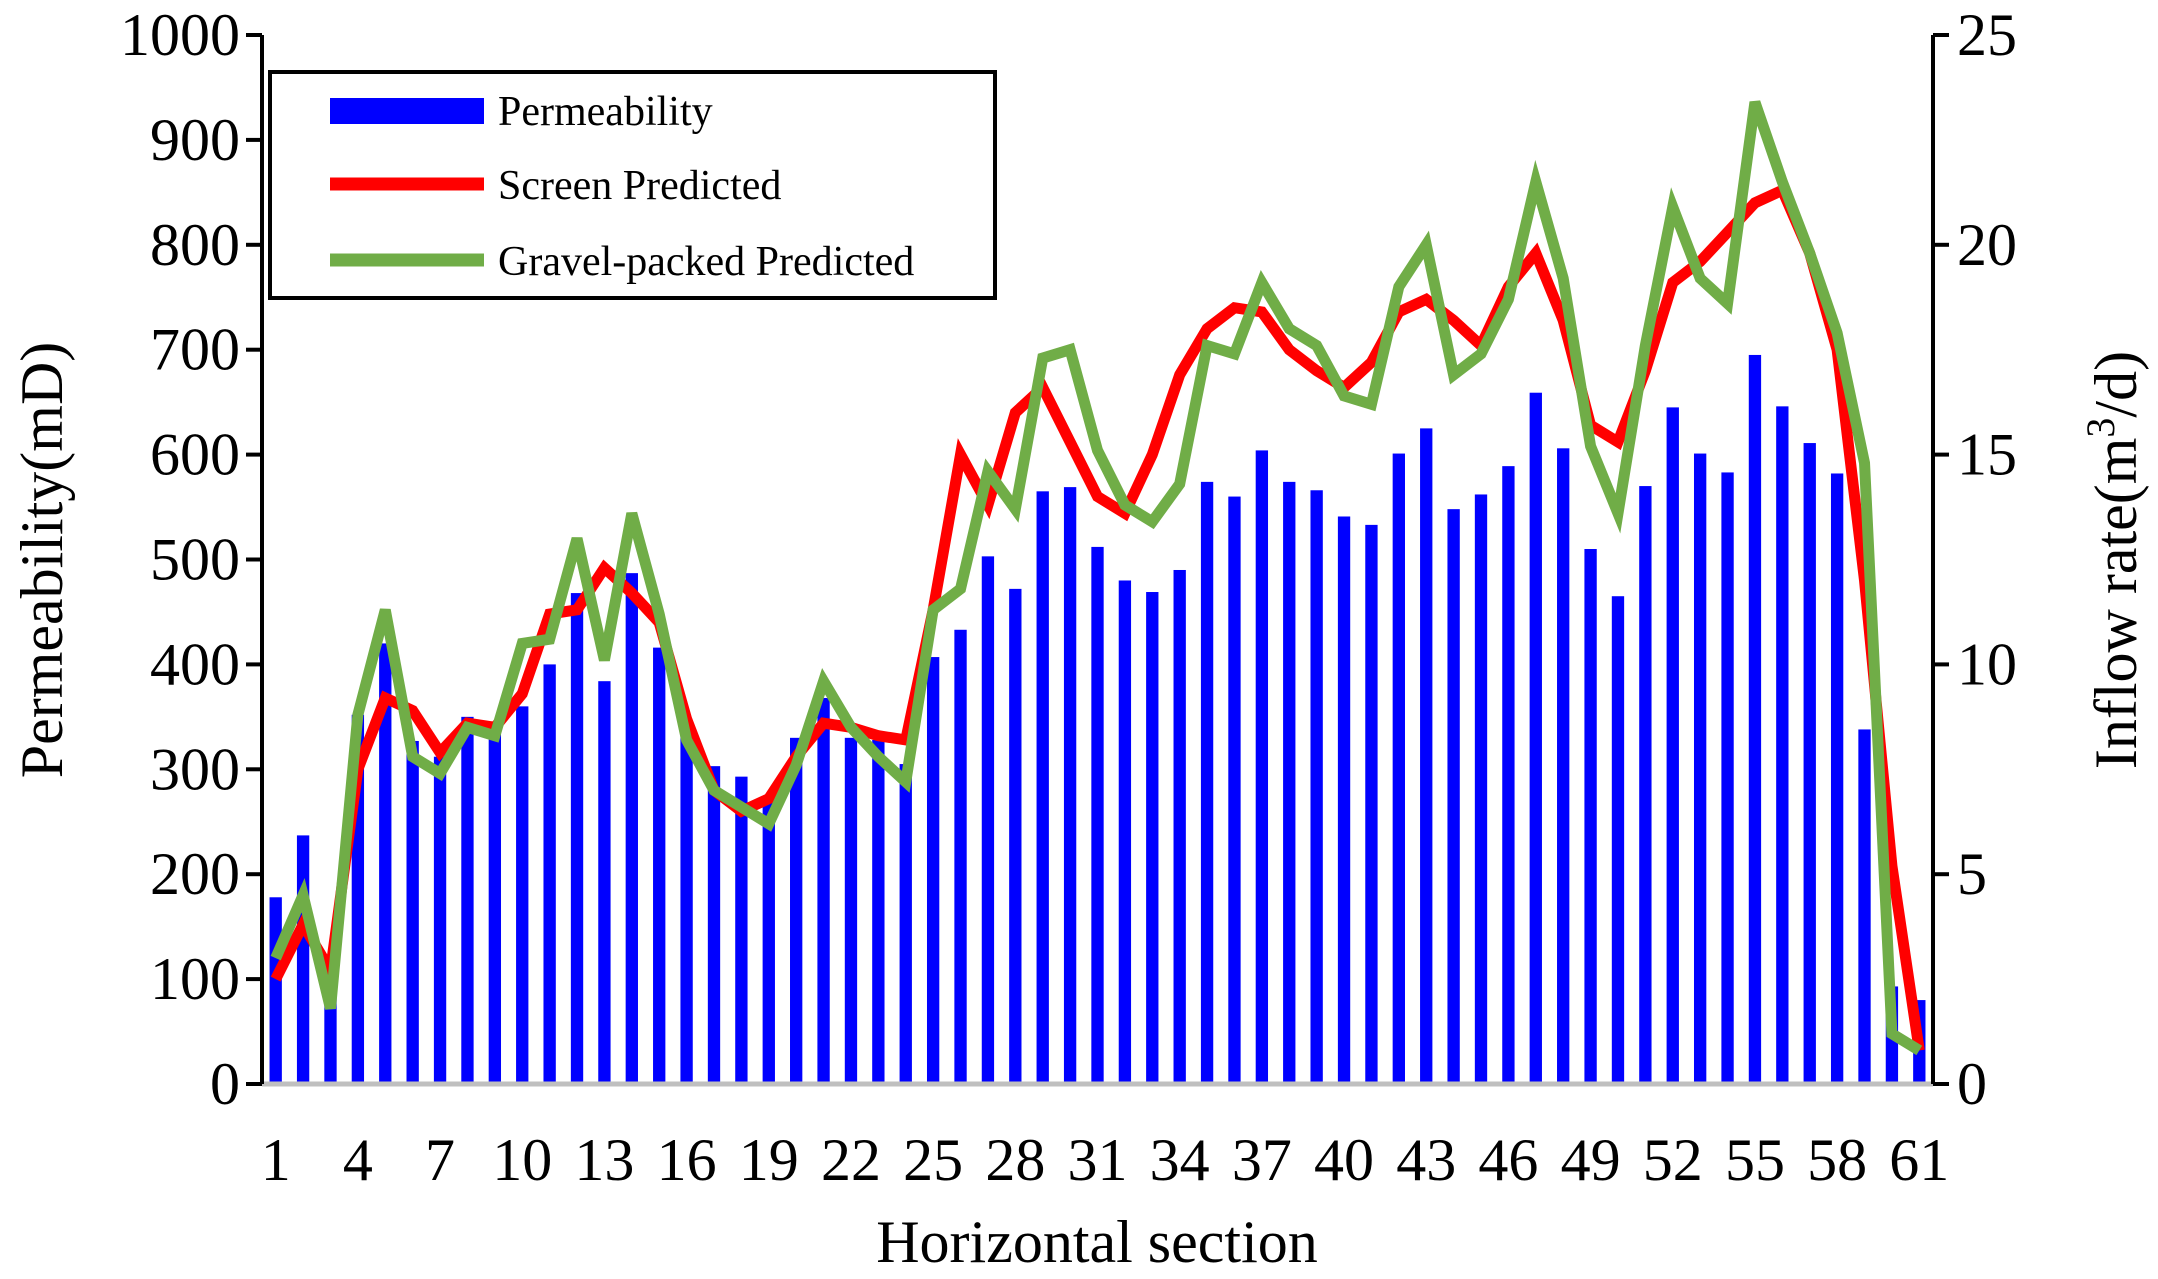  What do you see at coordinates (1755, 1160) in the screenshot?
I see `x-tick-label: 55` at bounding box center [1755, 1160].